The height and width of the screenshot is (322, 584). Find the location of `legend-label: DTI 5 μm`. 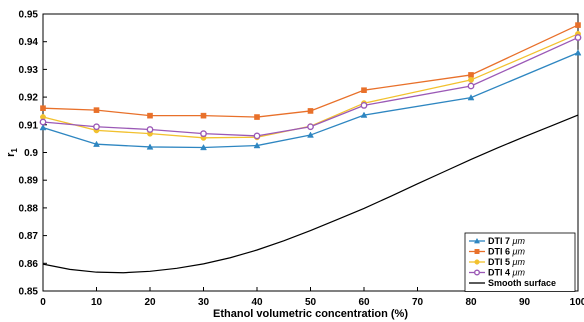

legend-label: DTI 5 μm is located at coordinates (506, 262).